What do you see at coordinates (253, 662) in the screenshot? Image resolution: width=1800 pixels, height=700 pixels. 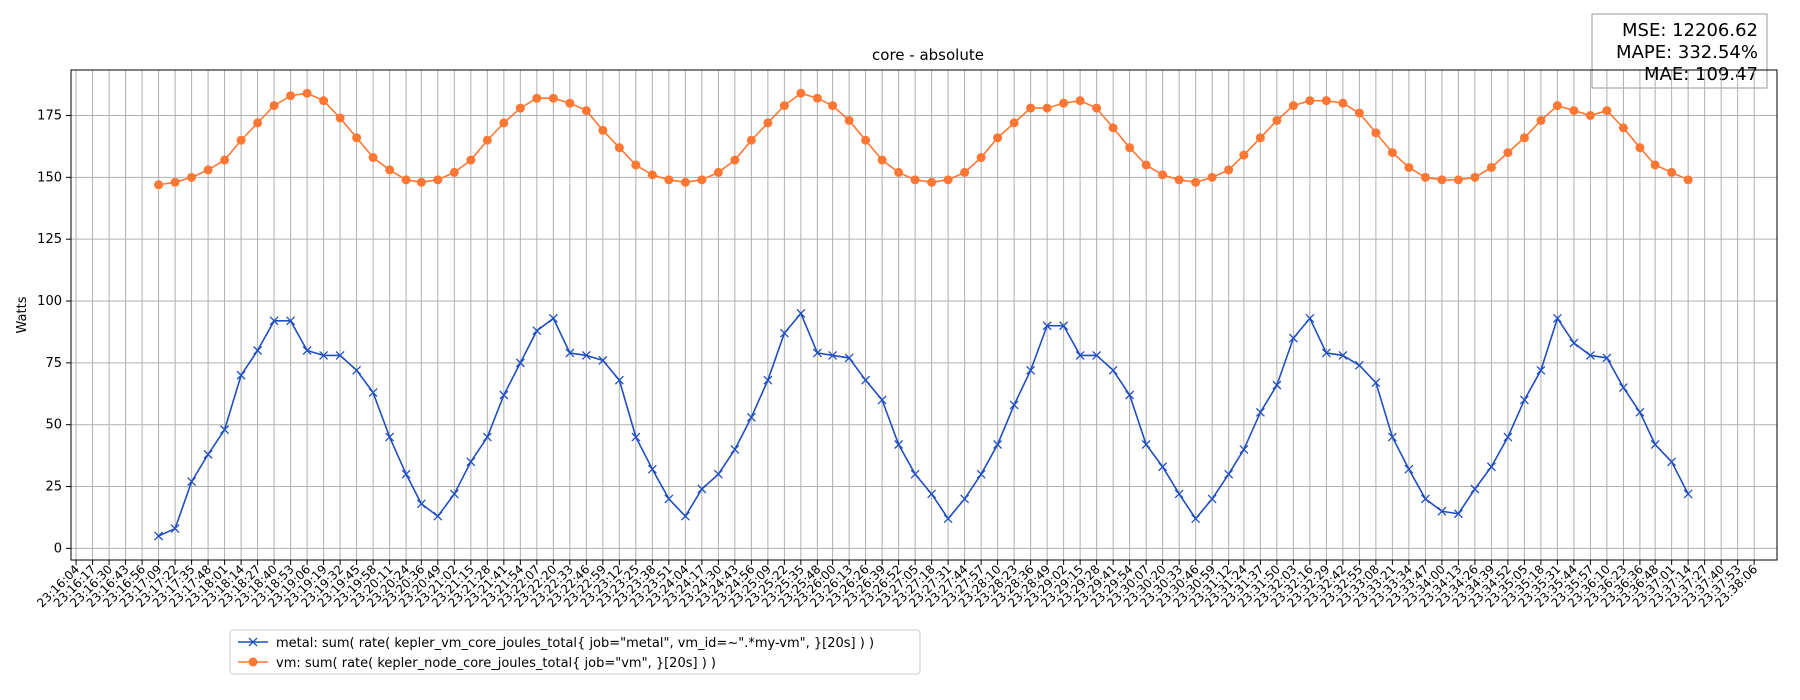 I see `legend-marker` at bounding box center [253, 662].